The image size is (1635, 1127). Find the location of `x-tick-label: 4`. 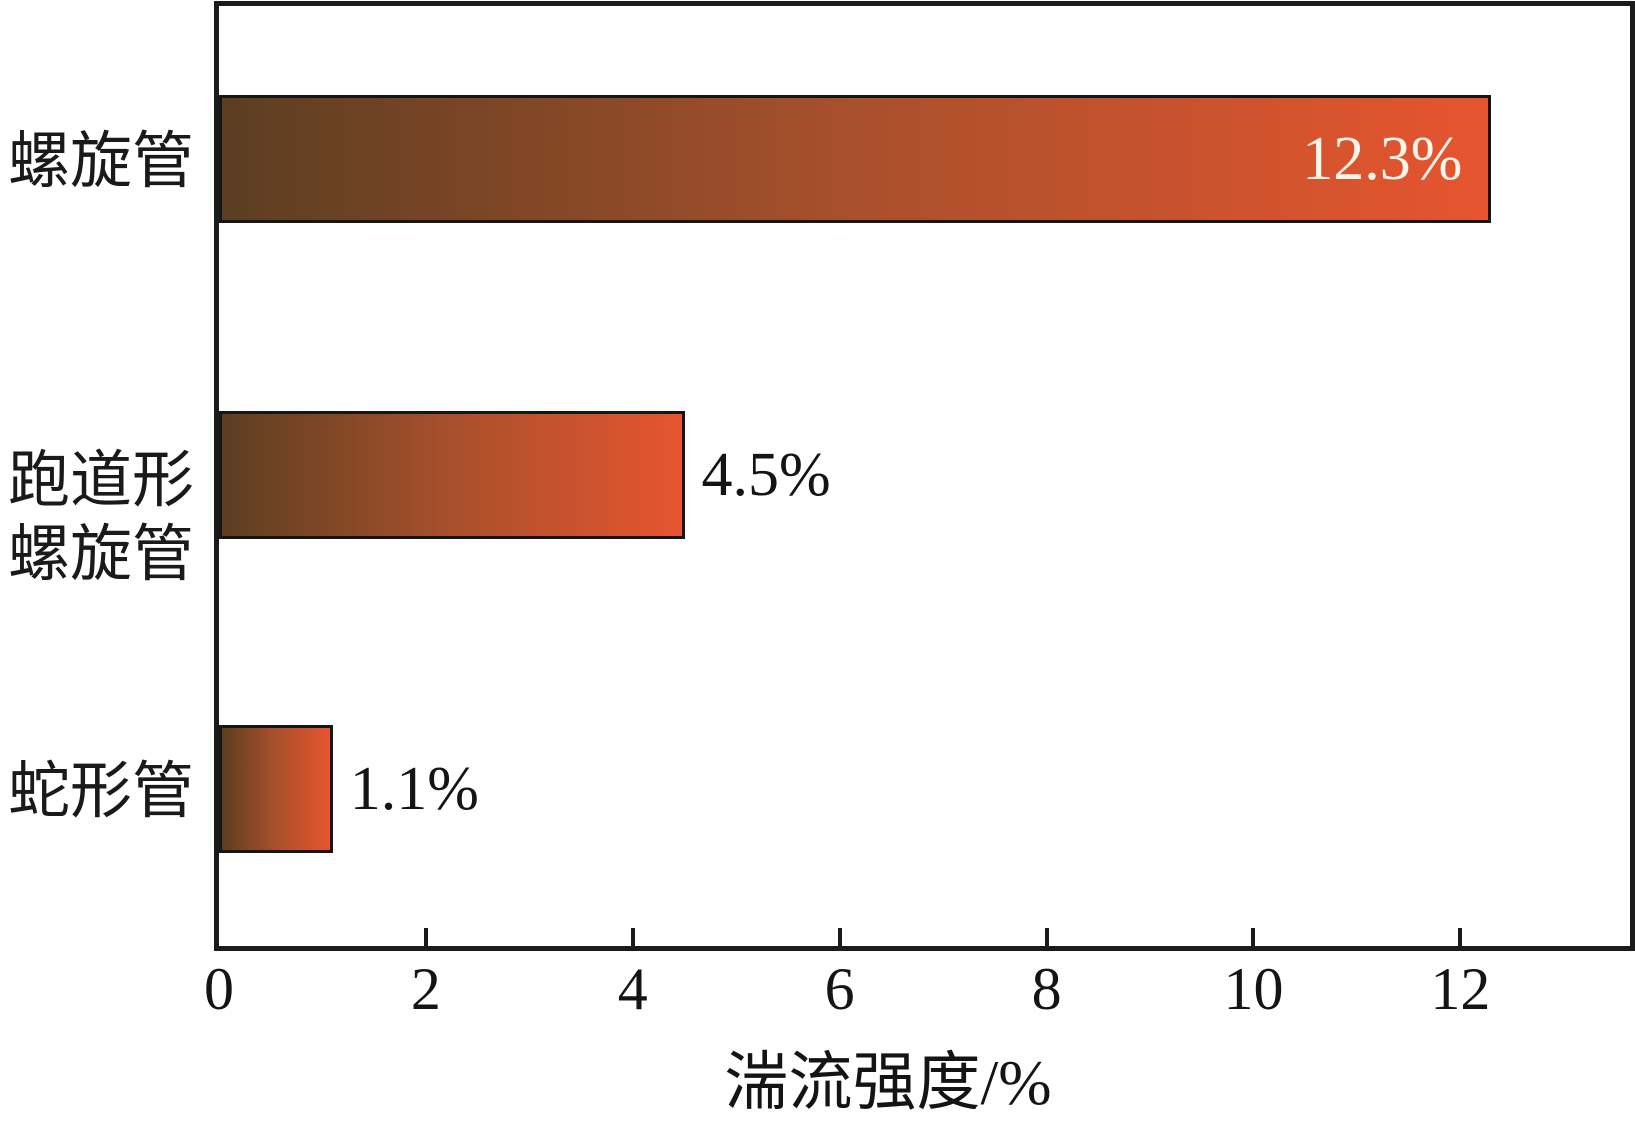

x-tick-label: 4 is located at coordinates (632, 989).